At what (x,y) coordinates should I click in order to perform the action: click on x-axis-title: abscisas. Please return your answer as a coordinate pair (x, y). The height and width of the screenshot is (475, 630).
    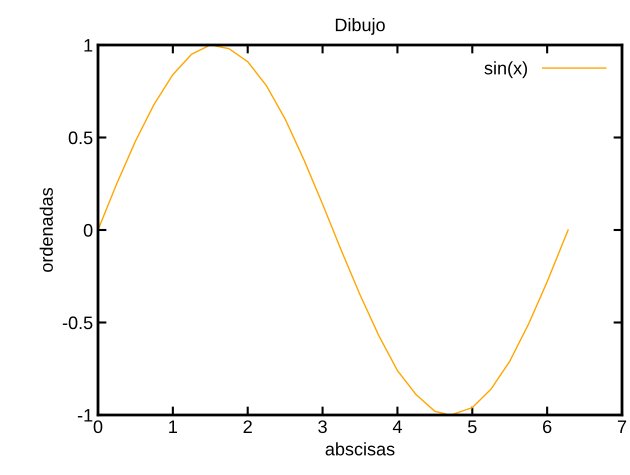
    Looking at the image, I should click on (360, 449).